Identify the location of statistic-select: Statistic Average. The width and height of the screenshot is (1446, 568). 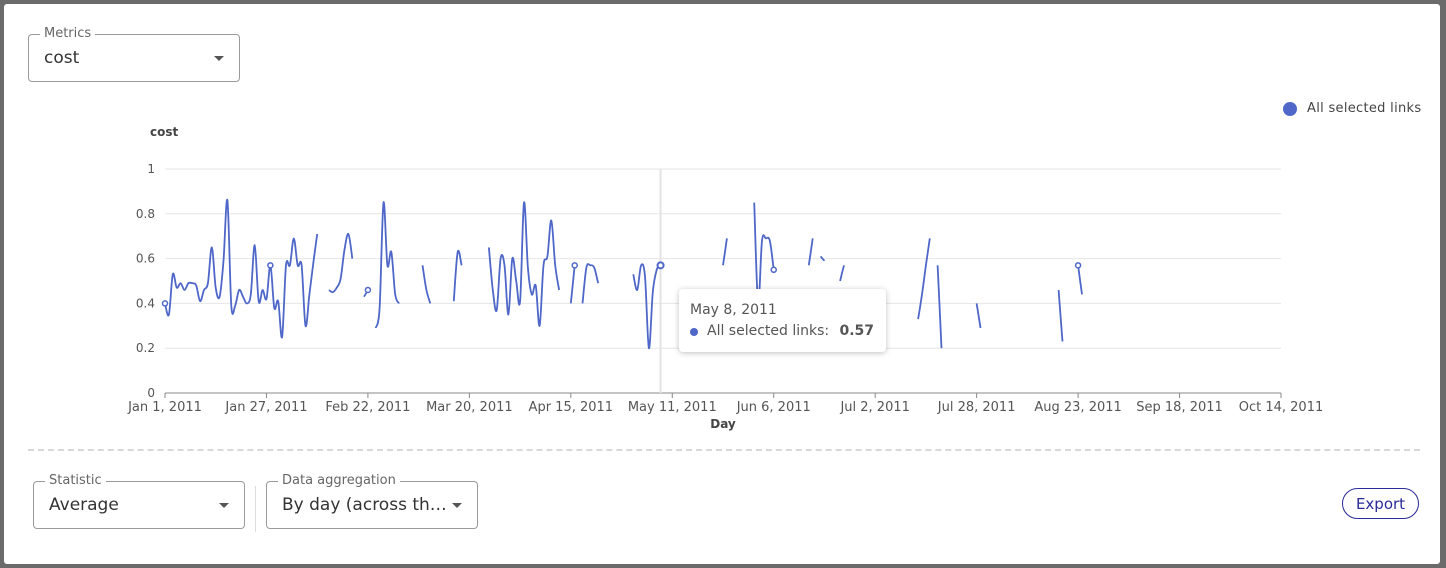
(139, 501).